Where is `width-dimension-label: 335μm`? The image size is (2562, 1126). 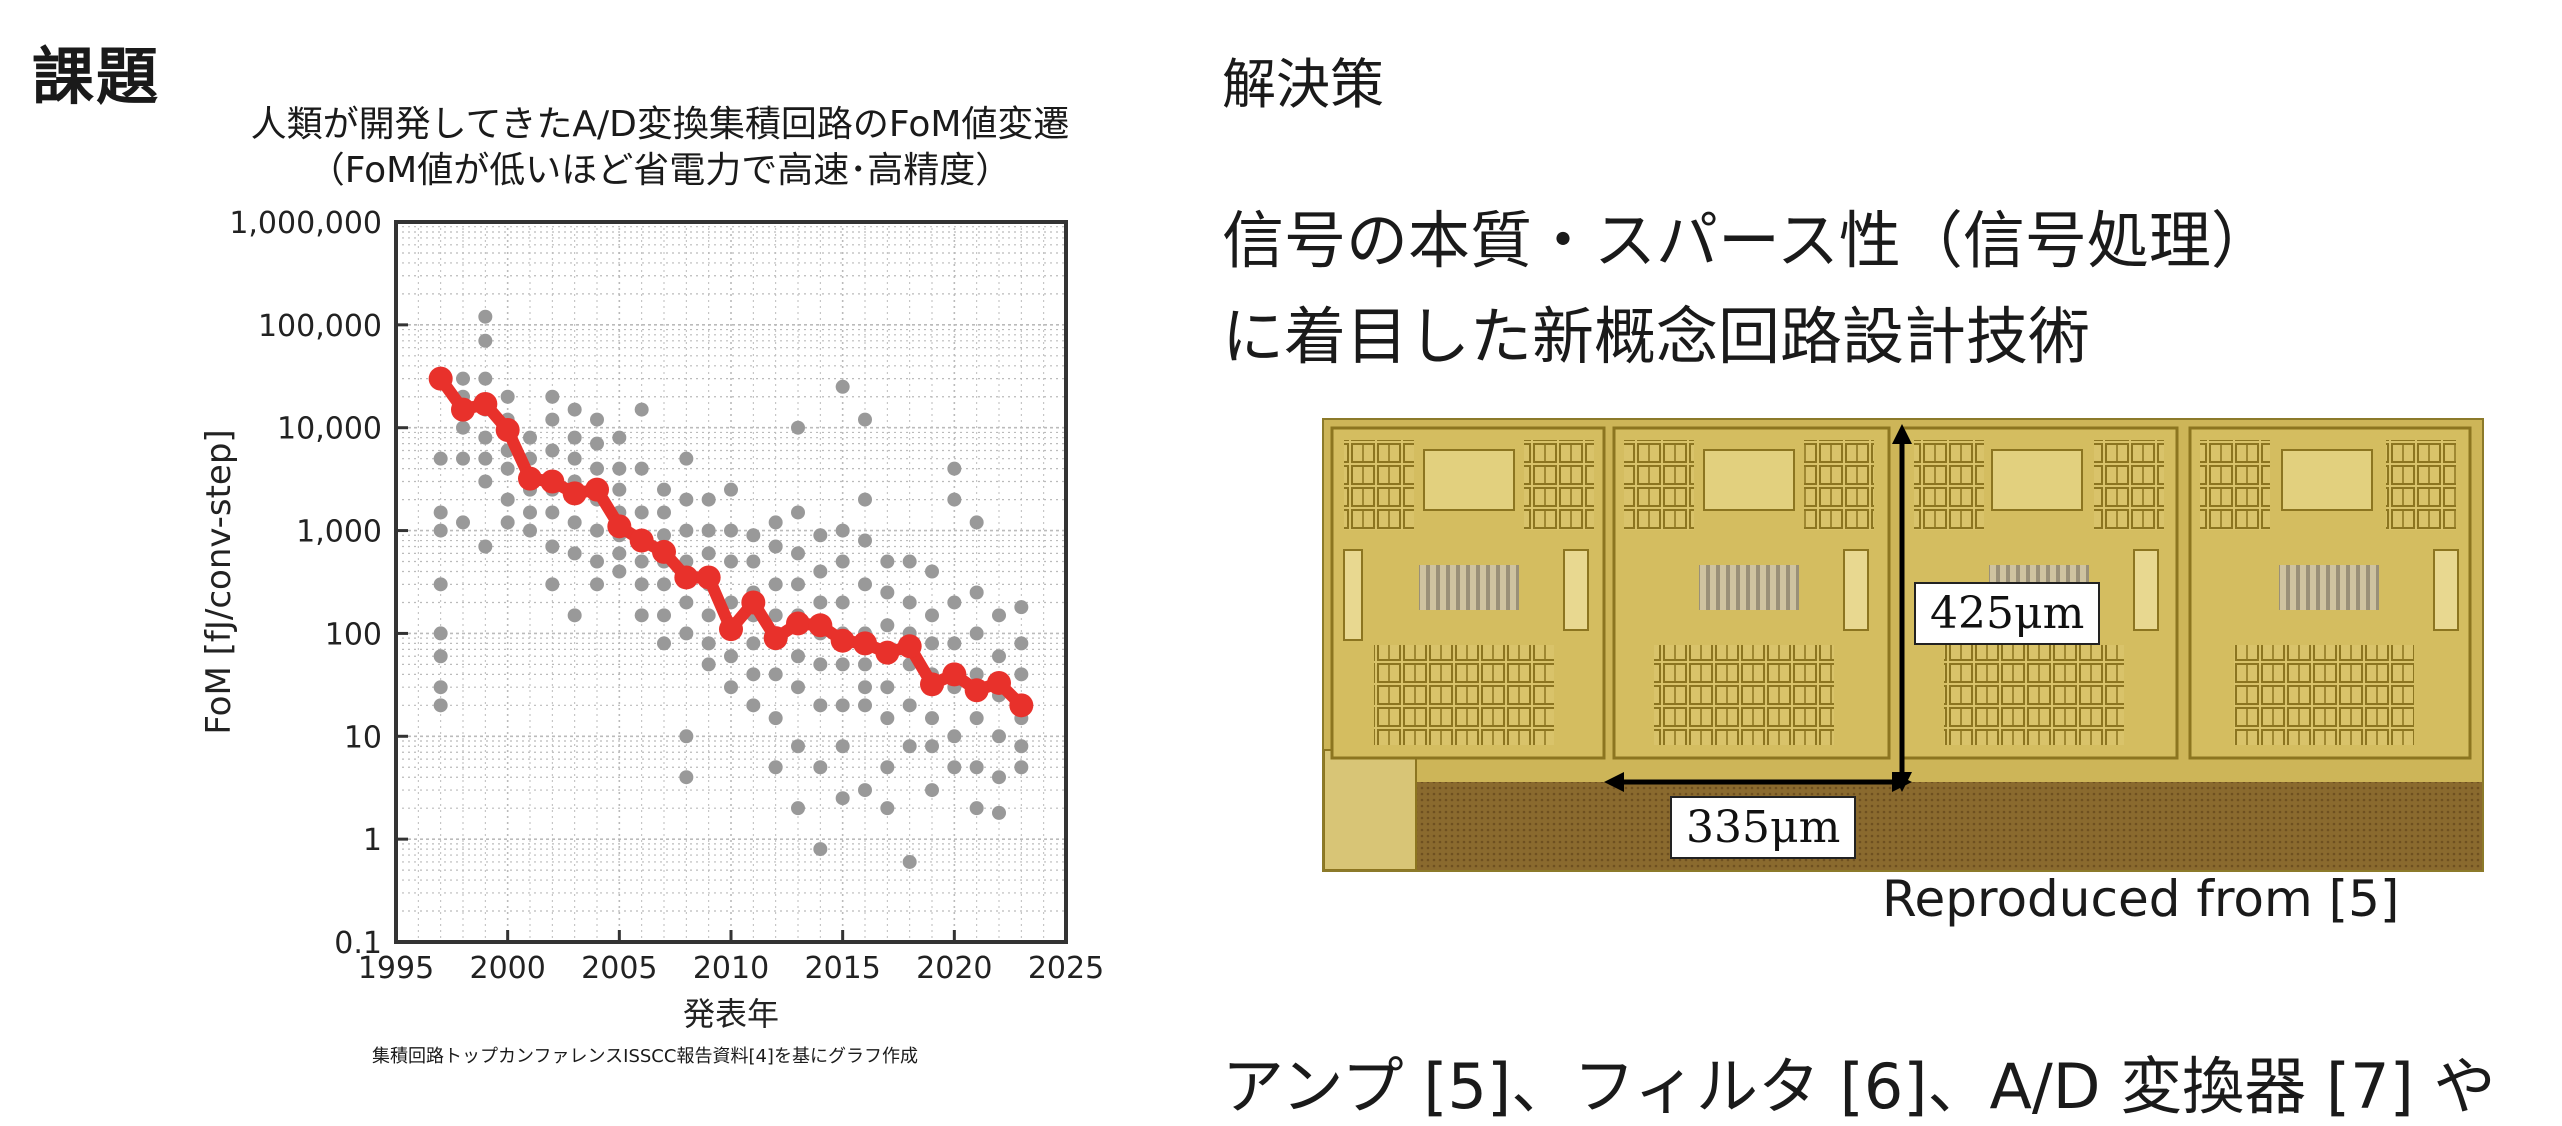 width-dimension-label: 335μm is located at coordinates (1763, 827).